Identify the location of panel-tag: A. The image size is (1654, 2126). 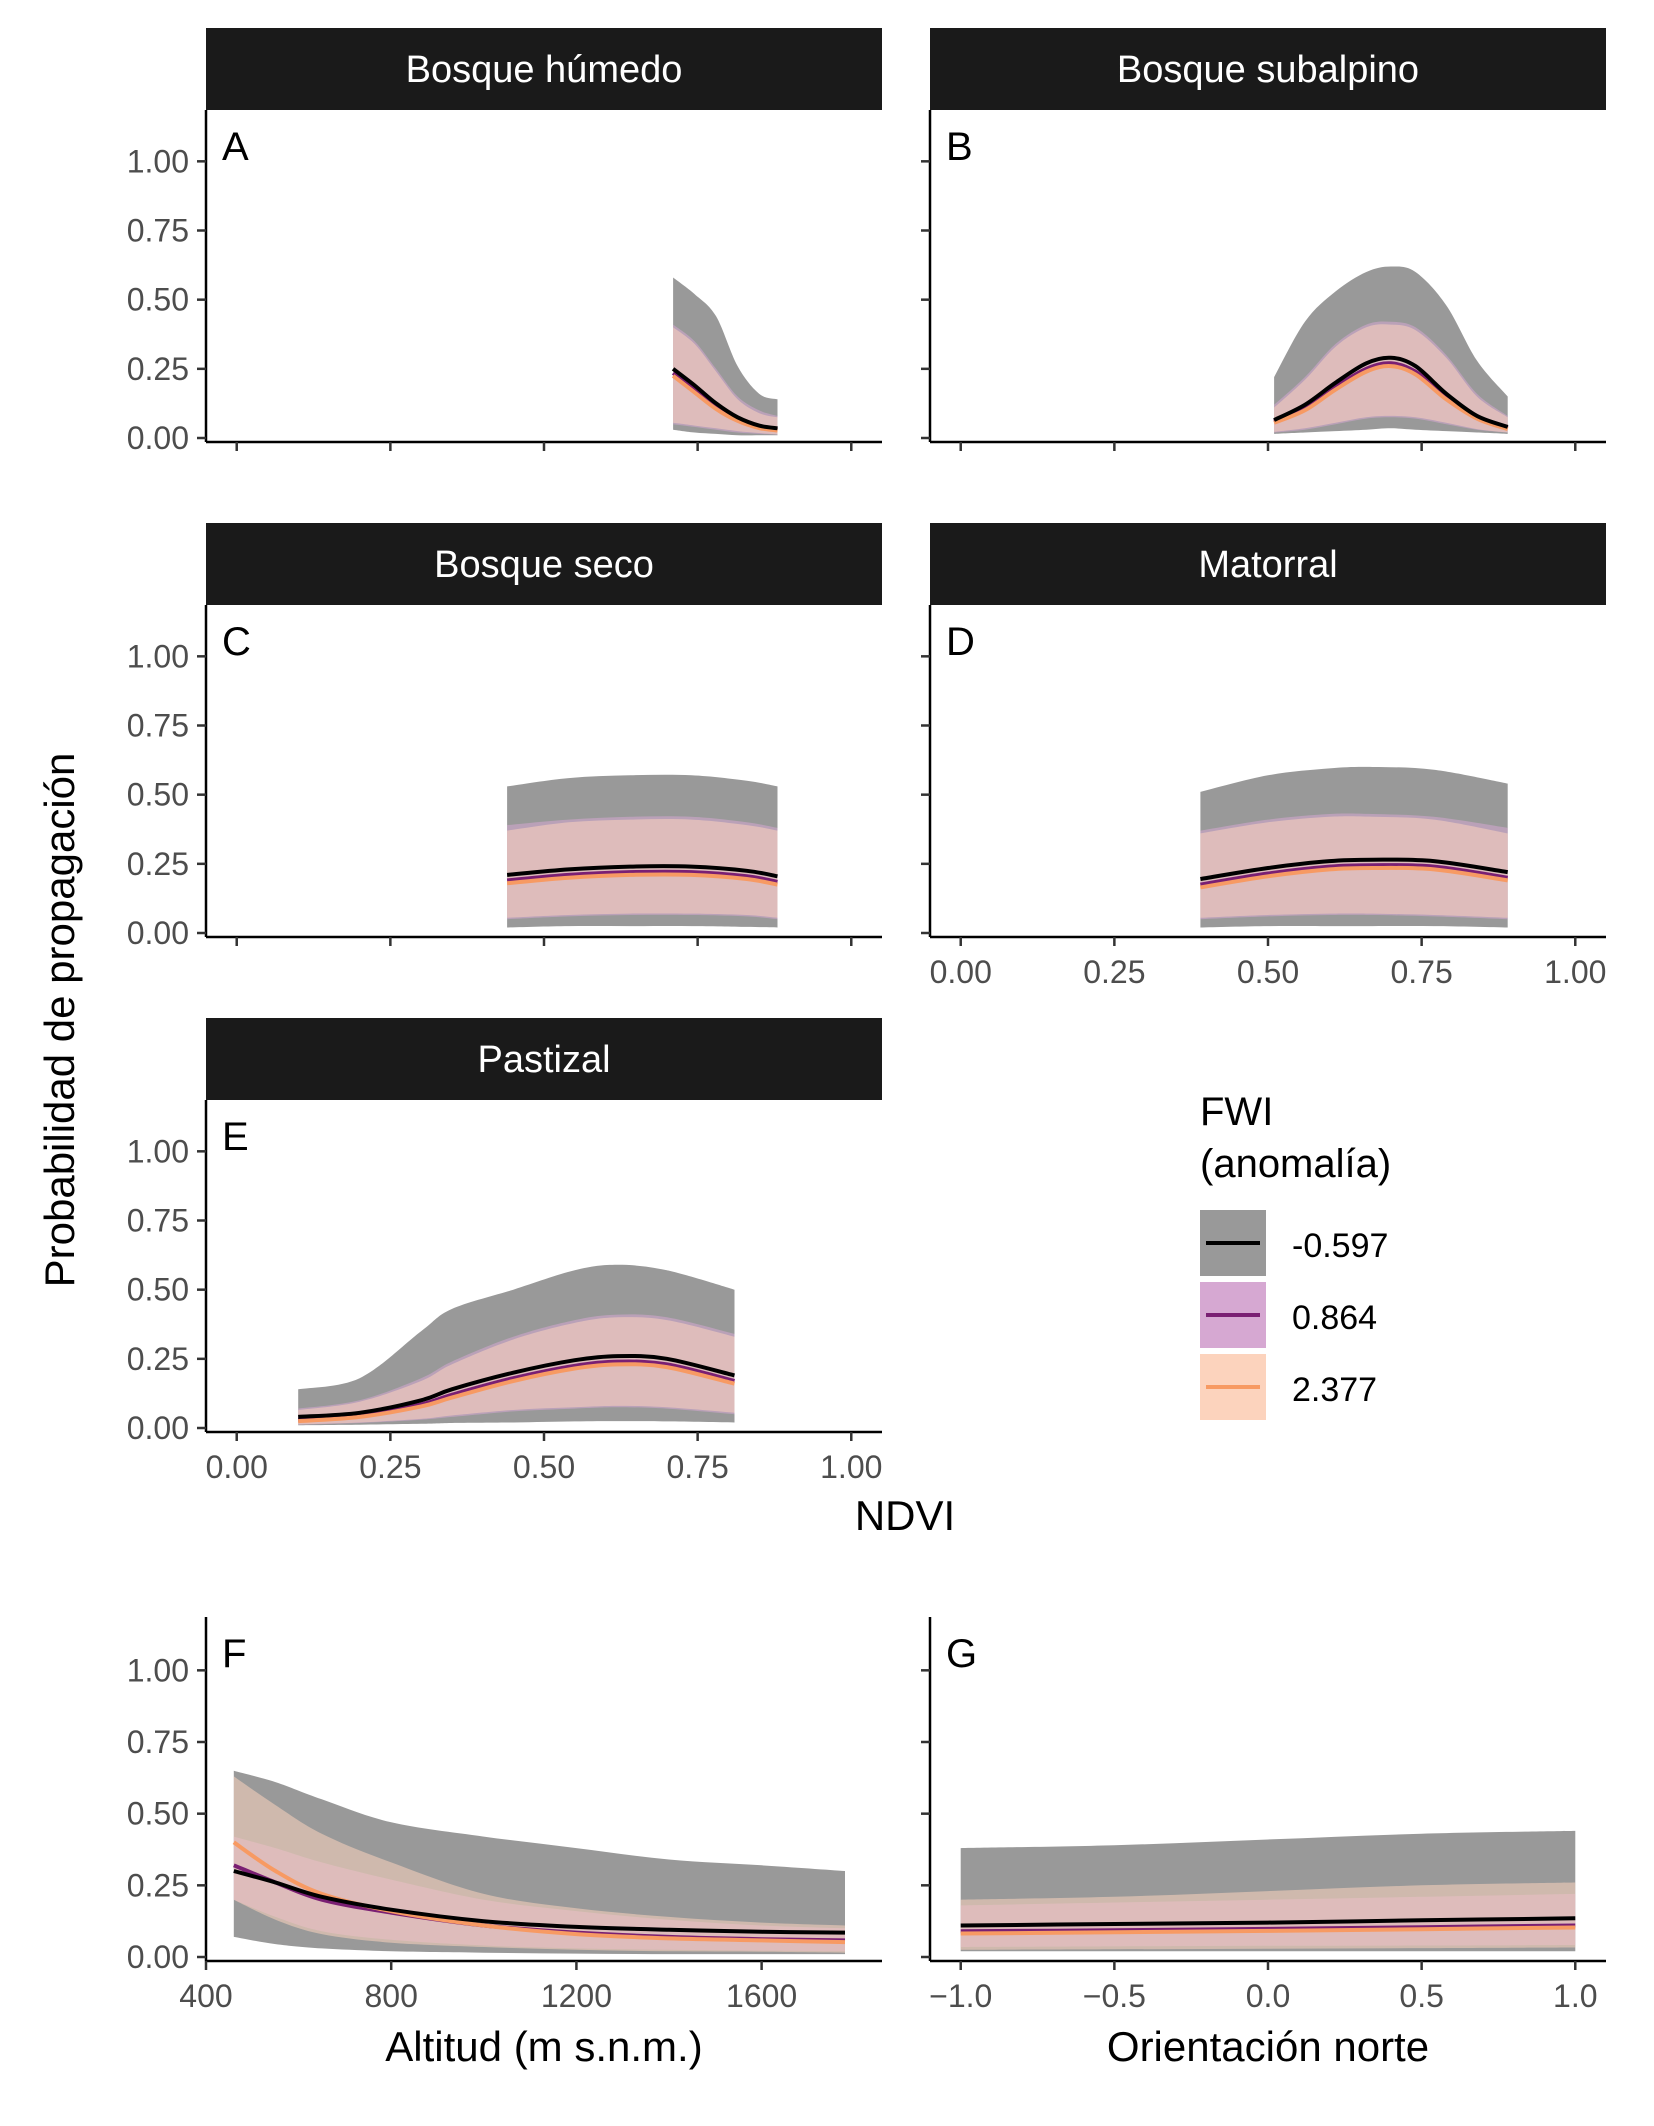
(235, 147).